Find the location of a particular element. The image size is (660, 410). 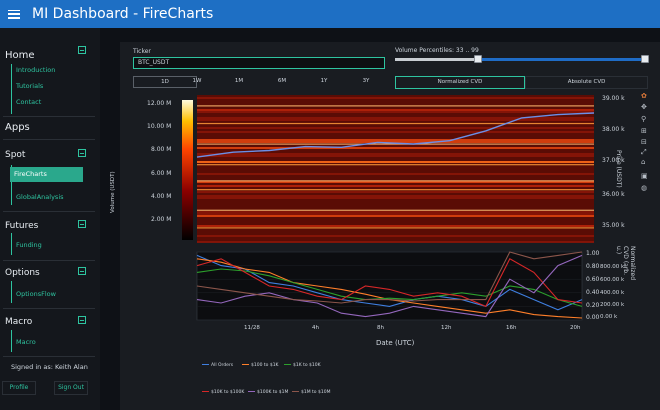

signed-in-text: Signed in as: Keith Alan is located at coordinates (49, 367).